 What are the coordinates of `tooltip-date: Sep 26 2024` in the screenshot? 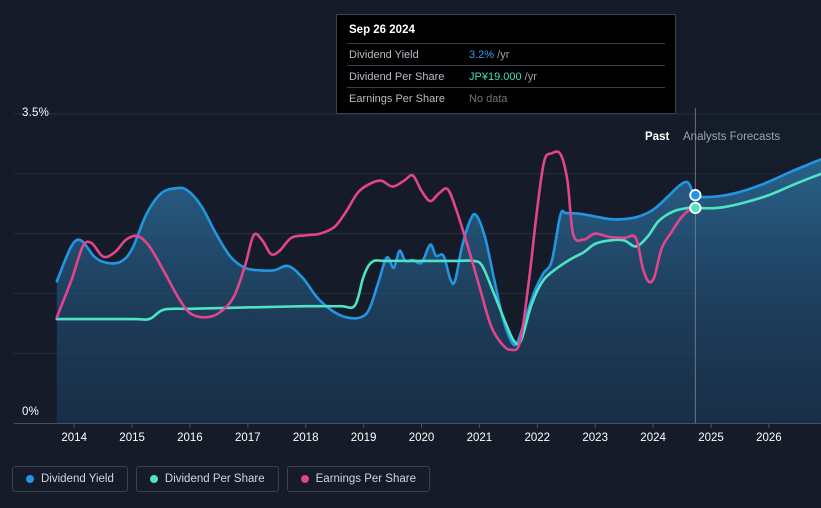 It's located at (382, 30).